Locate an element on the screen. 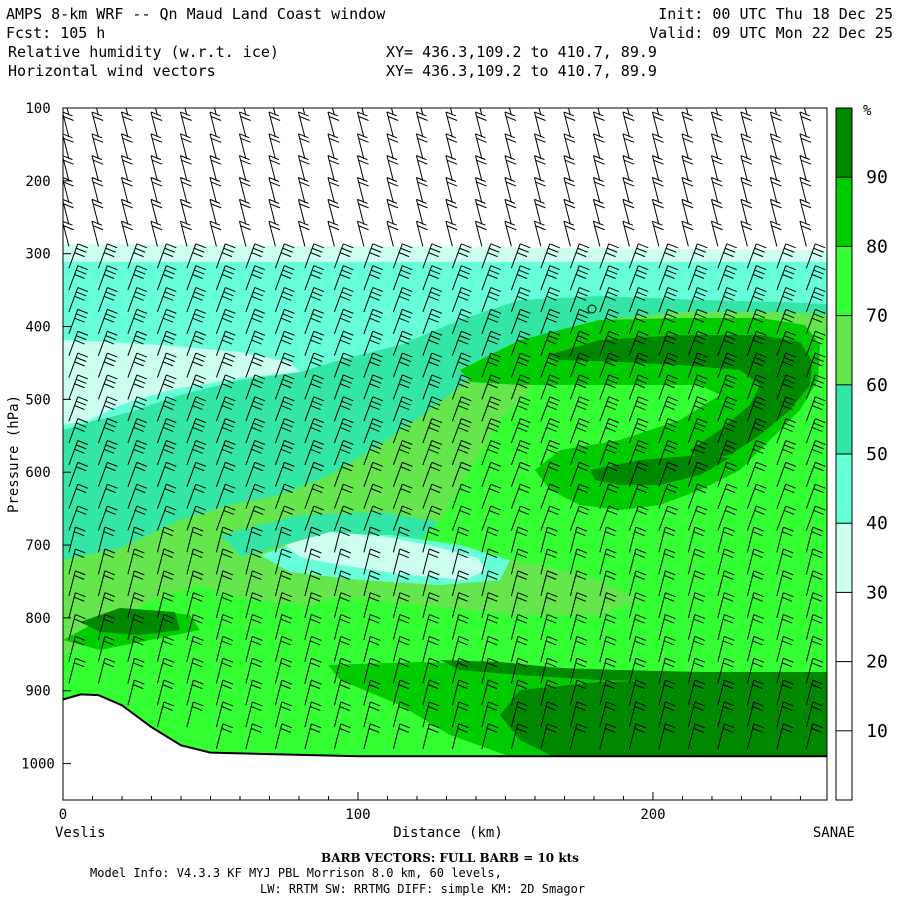  forecast-hour: Fcst: 105 h is located at coordinates (55, 33).